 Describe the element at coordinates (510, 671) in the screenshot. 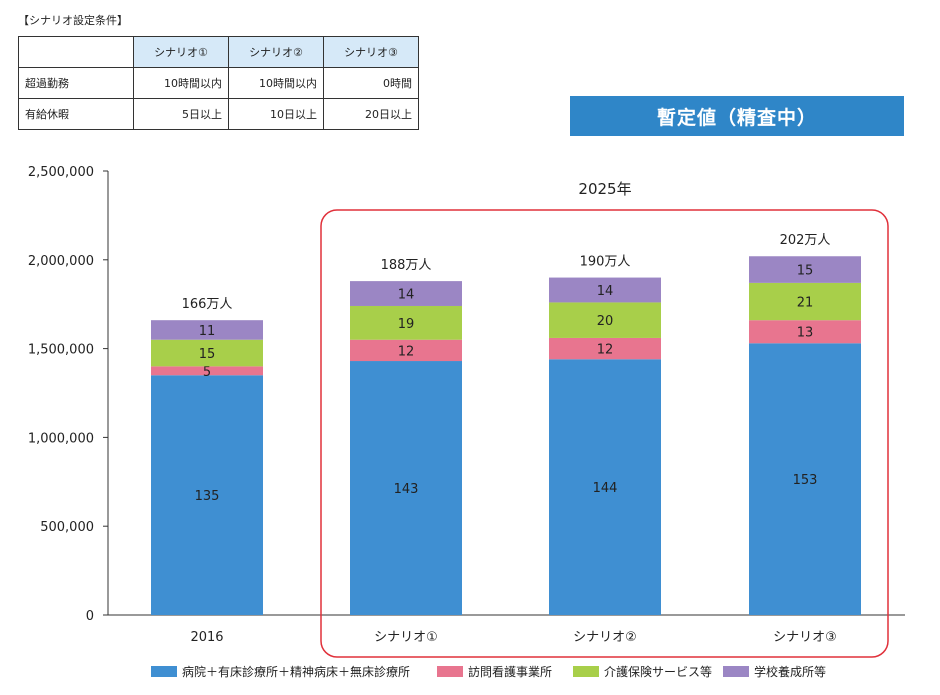

I see `legend-label: 訪問看護事業所` at that location.